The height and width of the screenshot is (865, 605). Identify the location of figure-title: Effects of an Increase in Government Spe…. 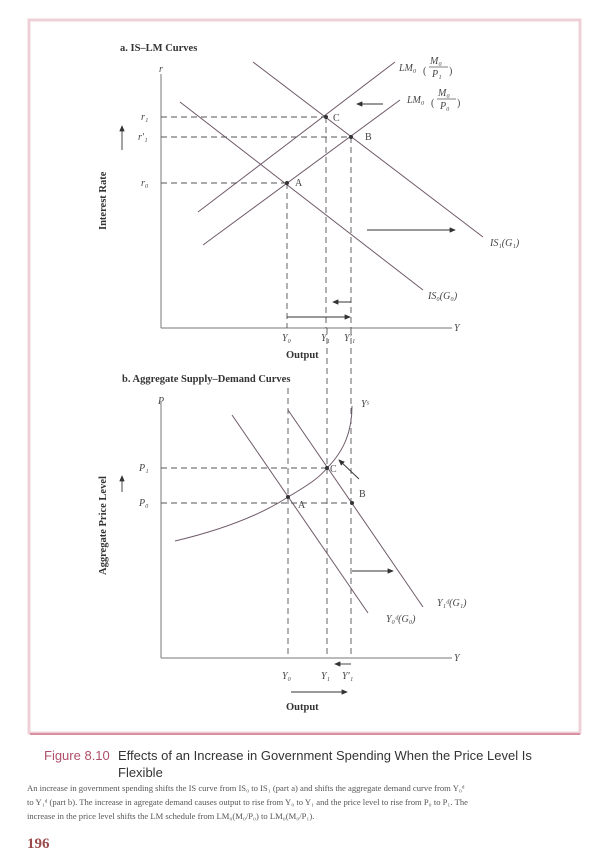
(338, 764).